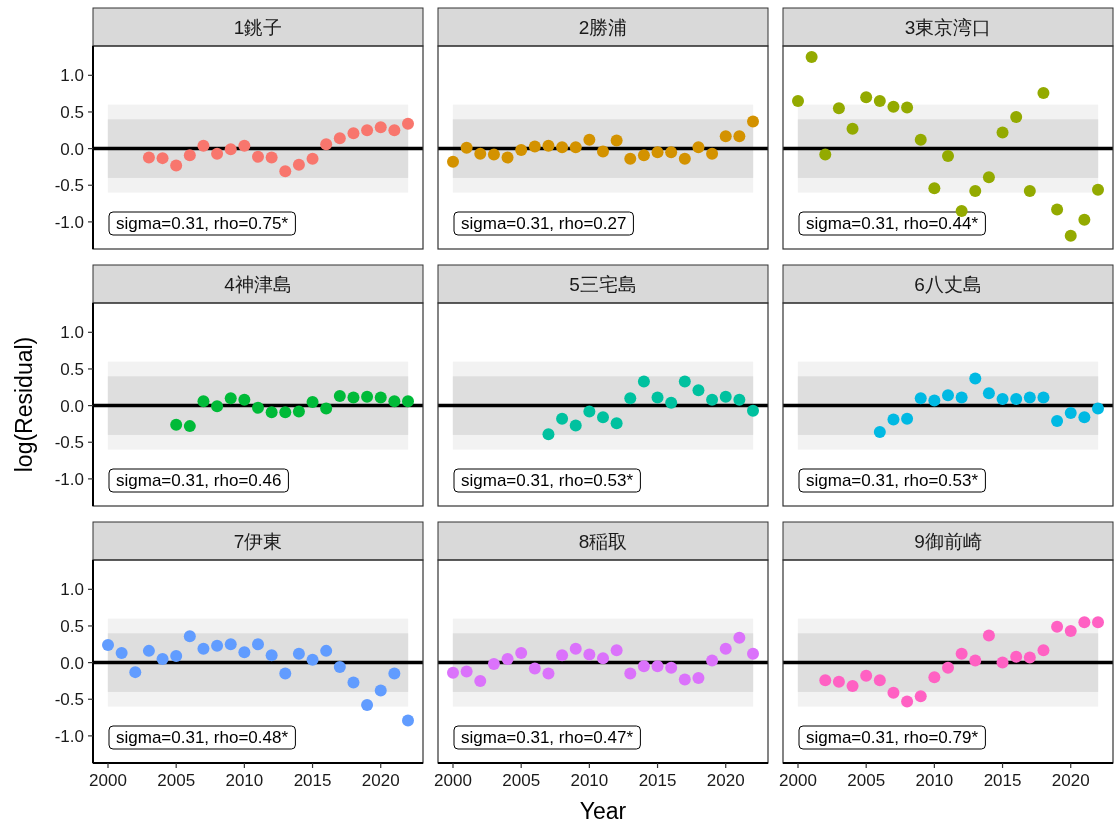  I want to click on chart-title: 5三宅島, so click(603, 284).